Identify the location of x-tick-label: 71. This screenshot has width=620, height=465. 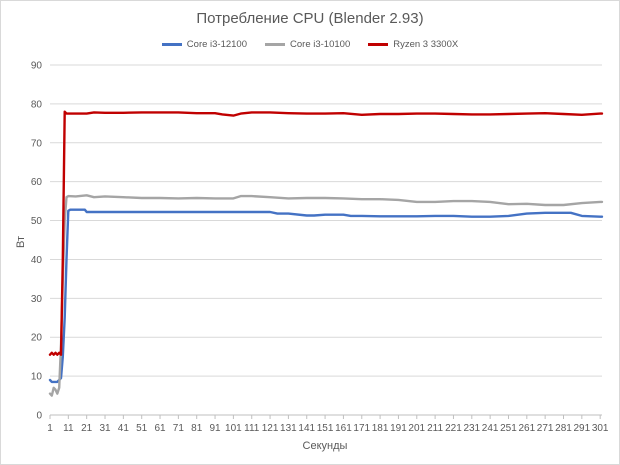
(179, 428).